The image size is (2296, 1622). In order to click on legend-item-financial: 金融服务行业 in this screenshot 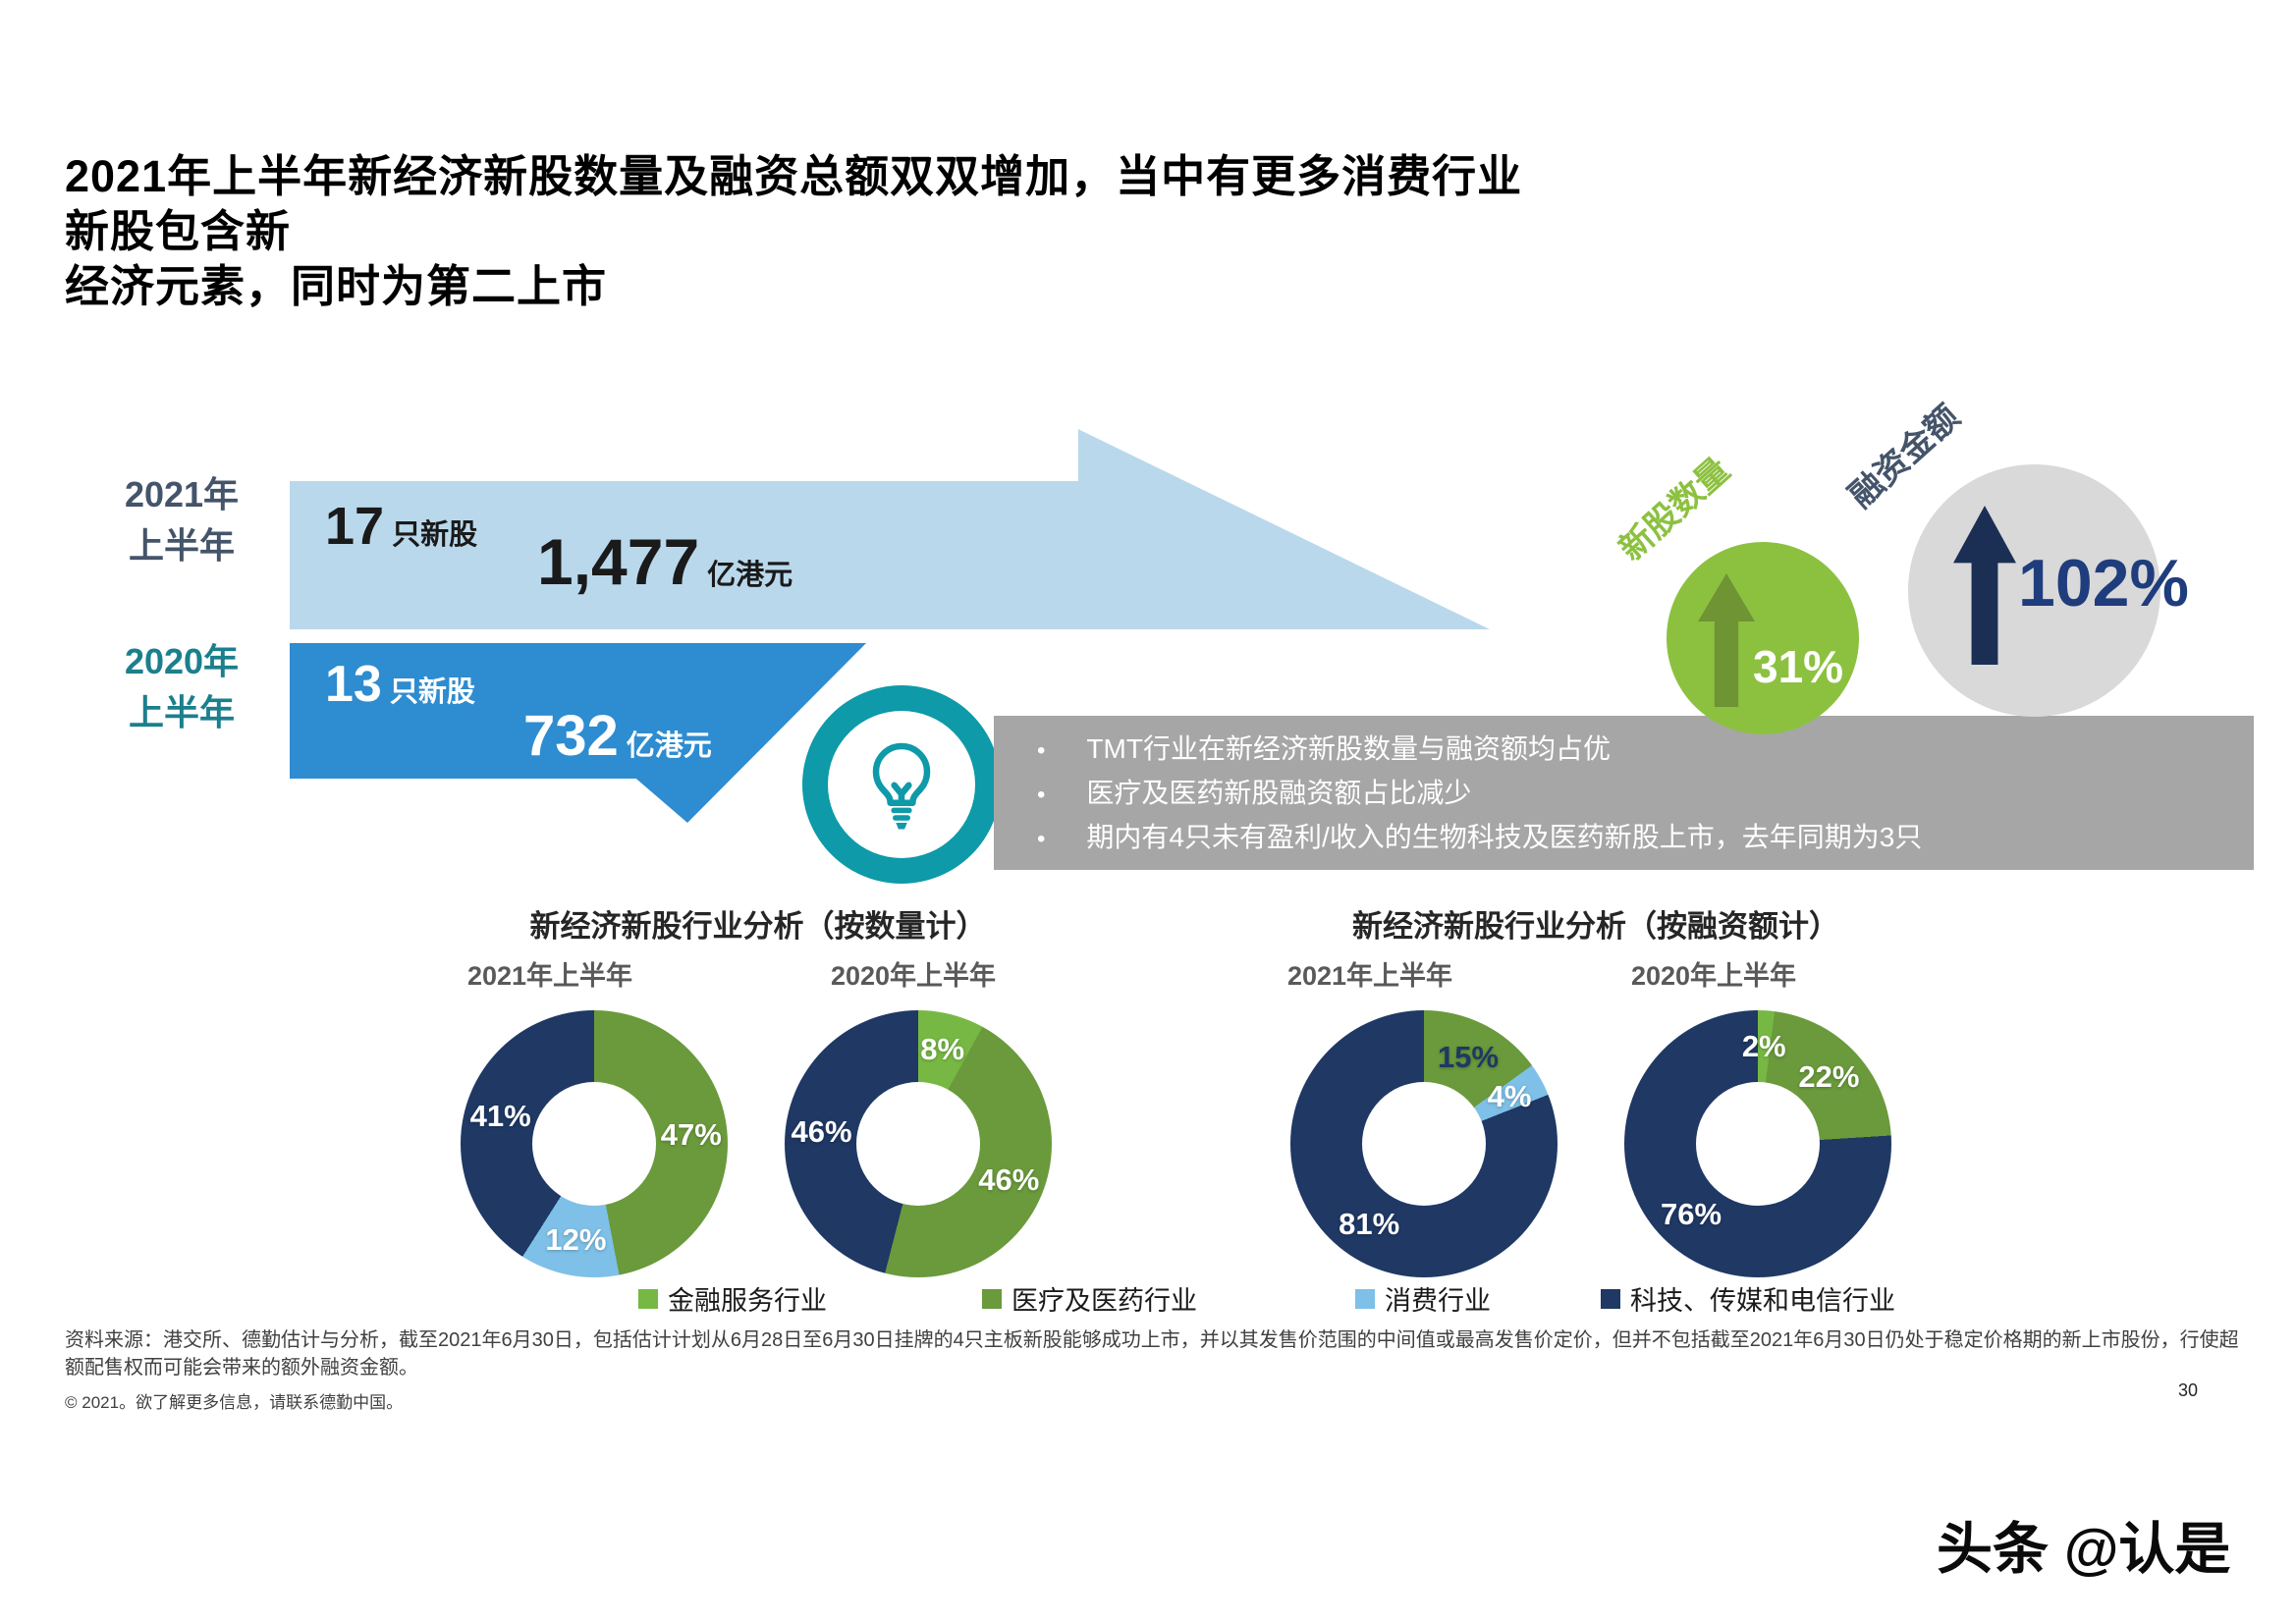, I will do `click(732, 1298)`.